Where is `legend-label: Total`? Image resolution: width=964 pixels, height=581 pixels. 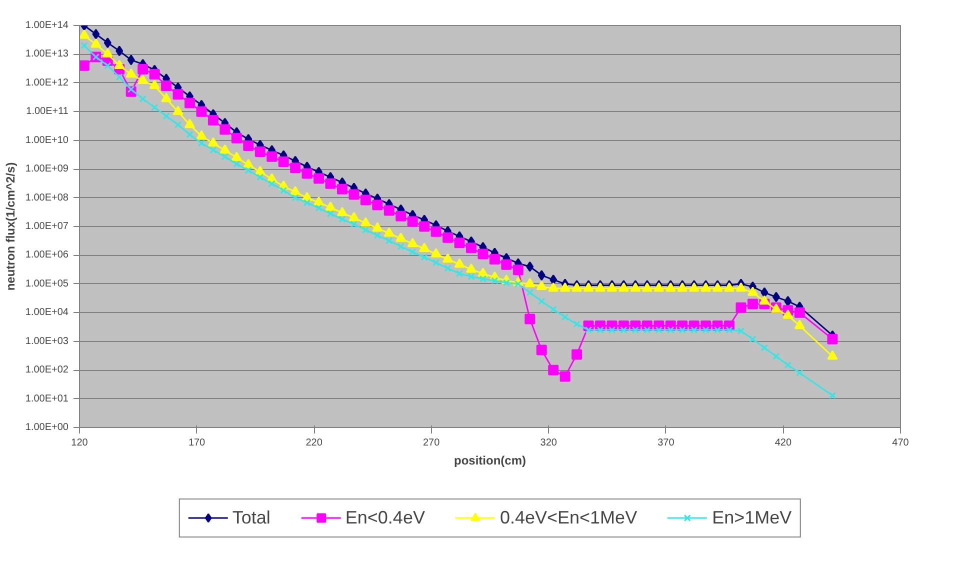 legend-label: Total is located at coordinates (251, 517).